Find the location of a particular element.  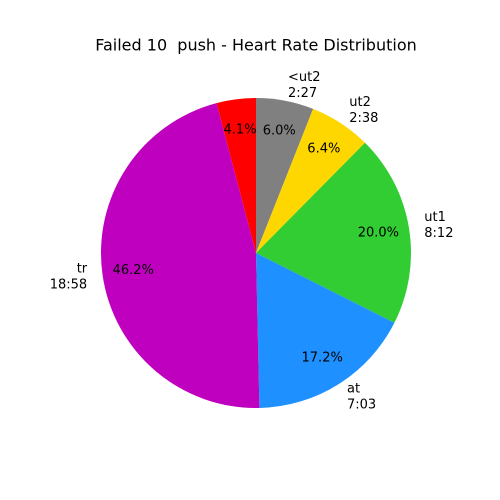

pct-label: 6.4% is located at coordinates (323, 149).